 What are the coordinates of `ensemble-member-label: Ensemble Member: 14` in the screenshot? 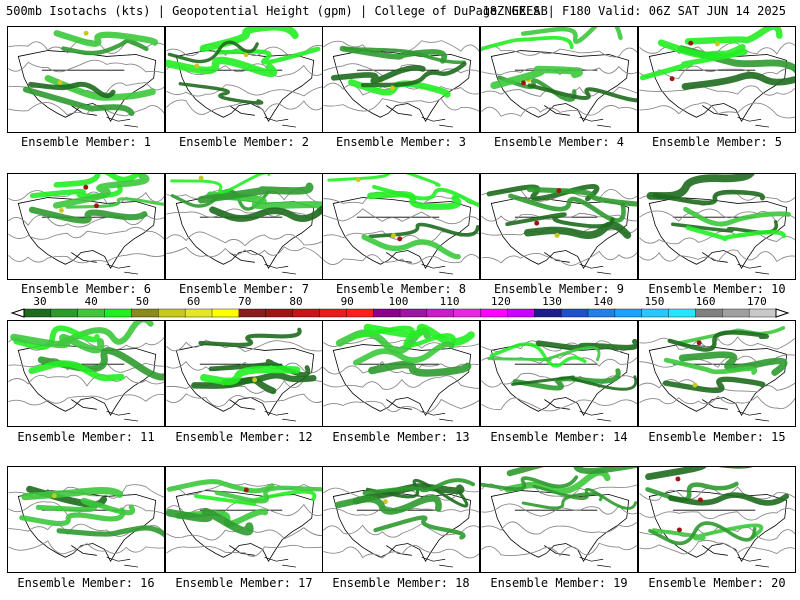 It's located at (559, 437).